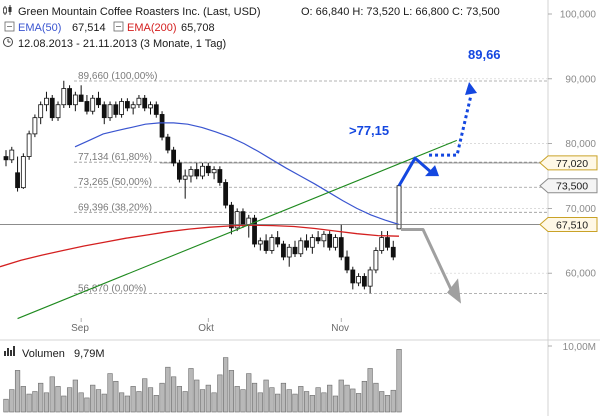  What do you see at coordinates (369, 130) in the screenshot?
I see `breakout-label: >77,15` at bounding box center [369, 130].